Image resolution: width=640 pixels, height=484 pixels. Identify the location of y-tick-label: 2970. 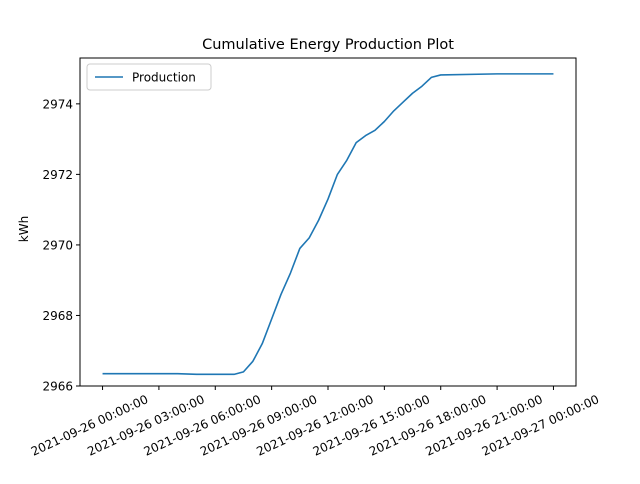
(57, 245).